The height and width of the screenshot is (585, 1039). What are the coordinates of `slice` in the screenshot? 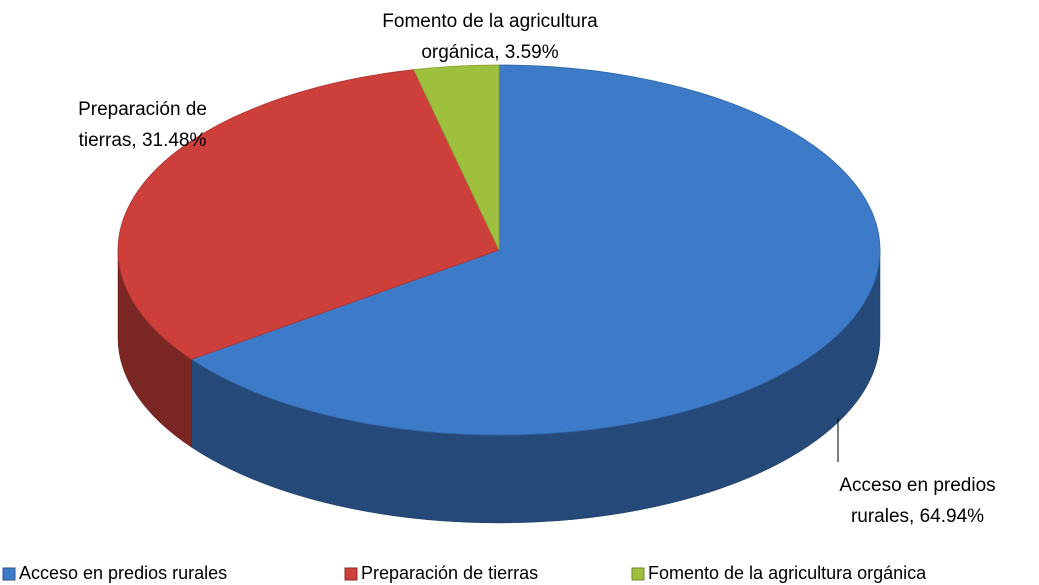 It's located at (456, 157).